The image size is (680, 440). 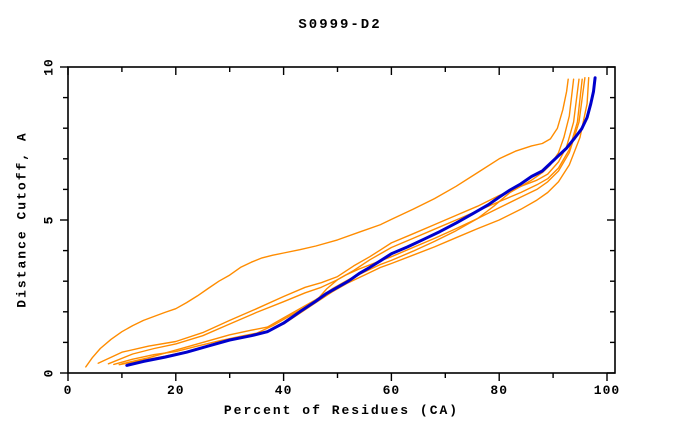 I want to click on y-axis-label: Distance Cutoff, A, so click(x=22, y=219).